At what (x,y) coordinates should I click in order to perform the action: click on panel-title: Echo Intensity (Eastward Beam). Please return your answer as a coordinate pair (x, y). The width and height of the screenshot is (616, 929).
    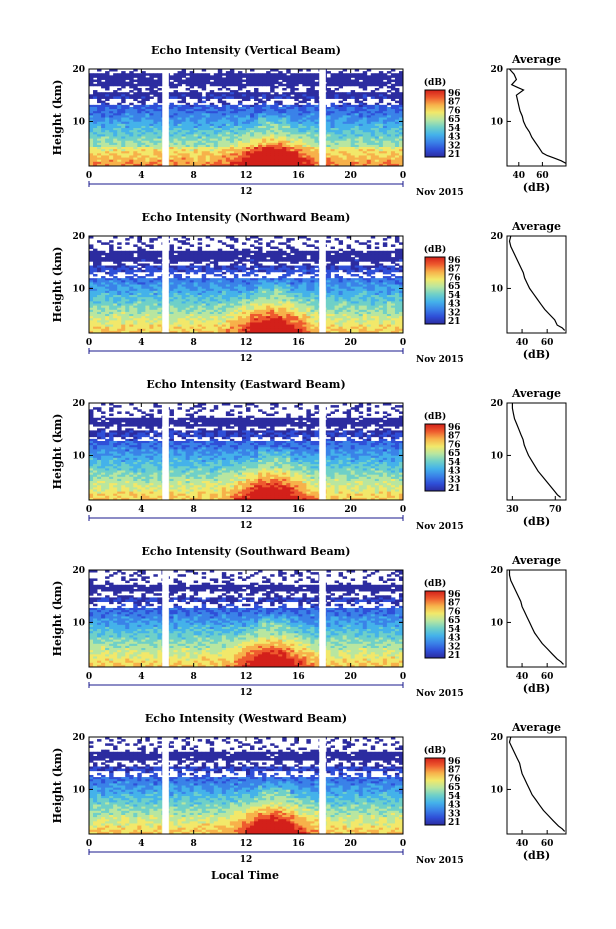
    Looking at the image, I should click on (245, 384).